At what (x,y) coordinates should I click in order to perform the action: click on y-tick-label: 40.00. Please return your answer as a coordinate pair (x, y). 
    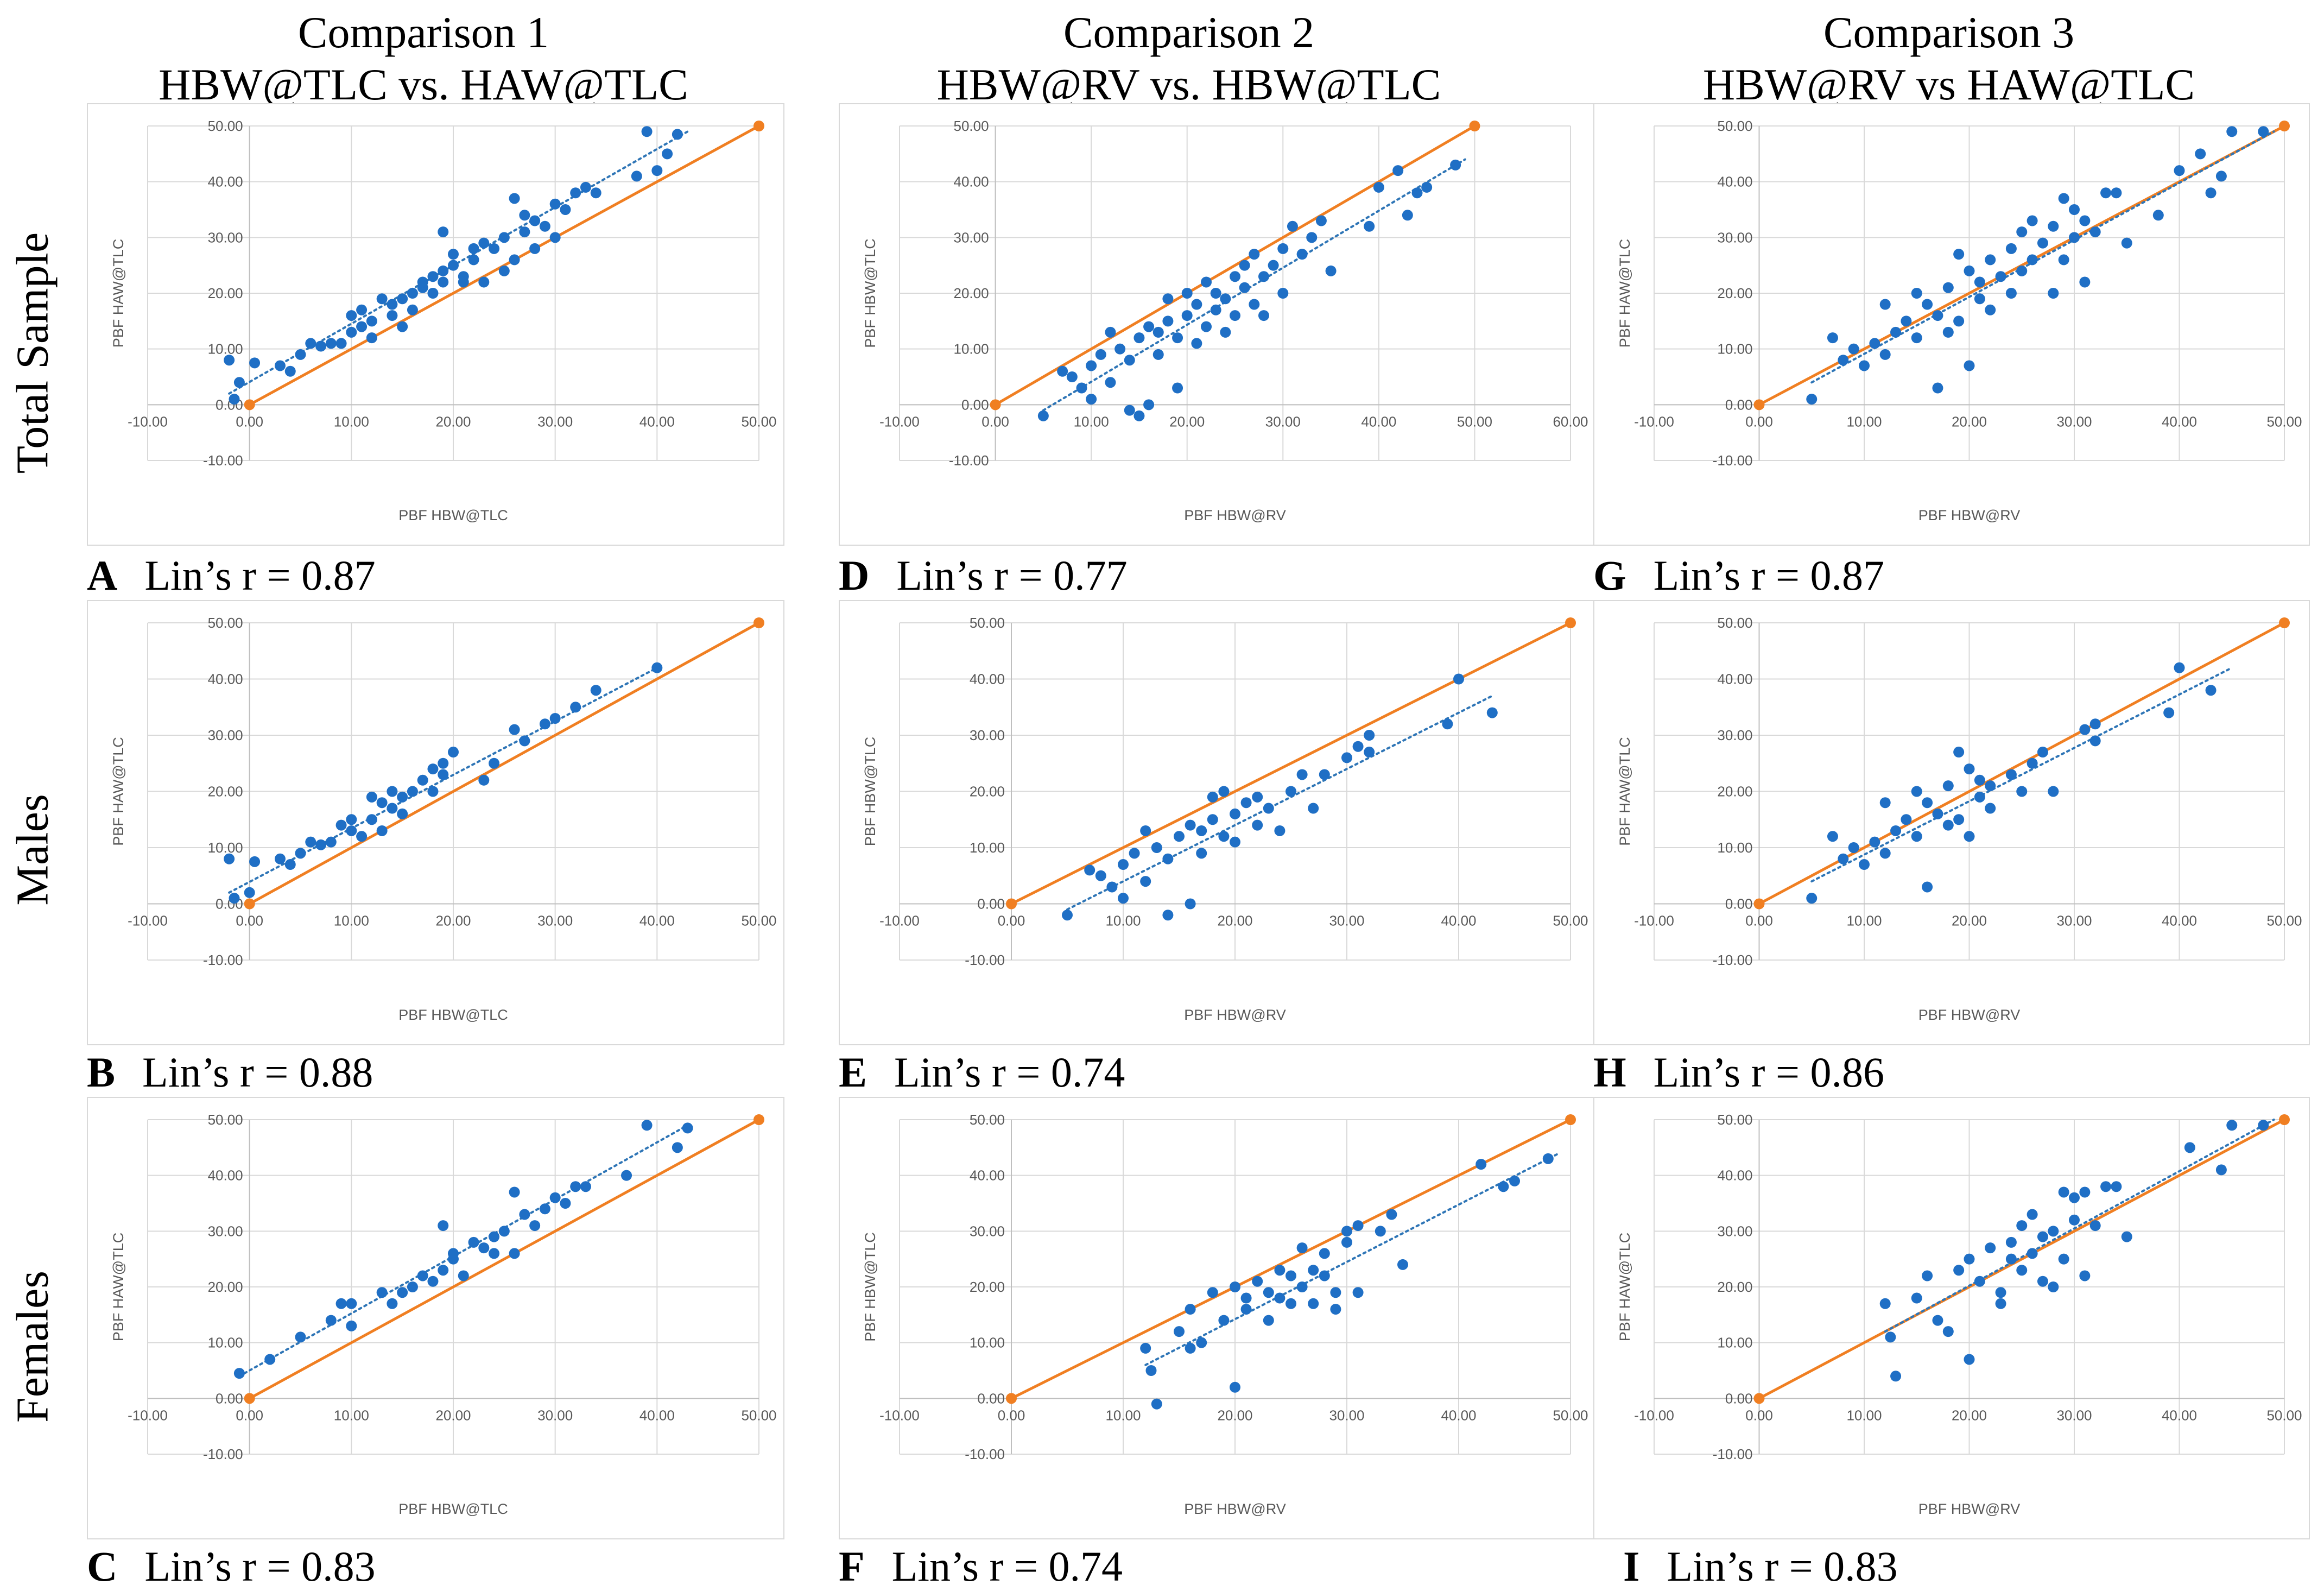
    Looking at the image, I should click on (226, 679).